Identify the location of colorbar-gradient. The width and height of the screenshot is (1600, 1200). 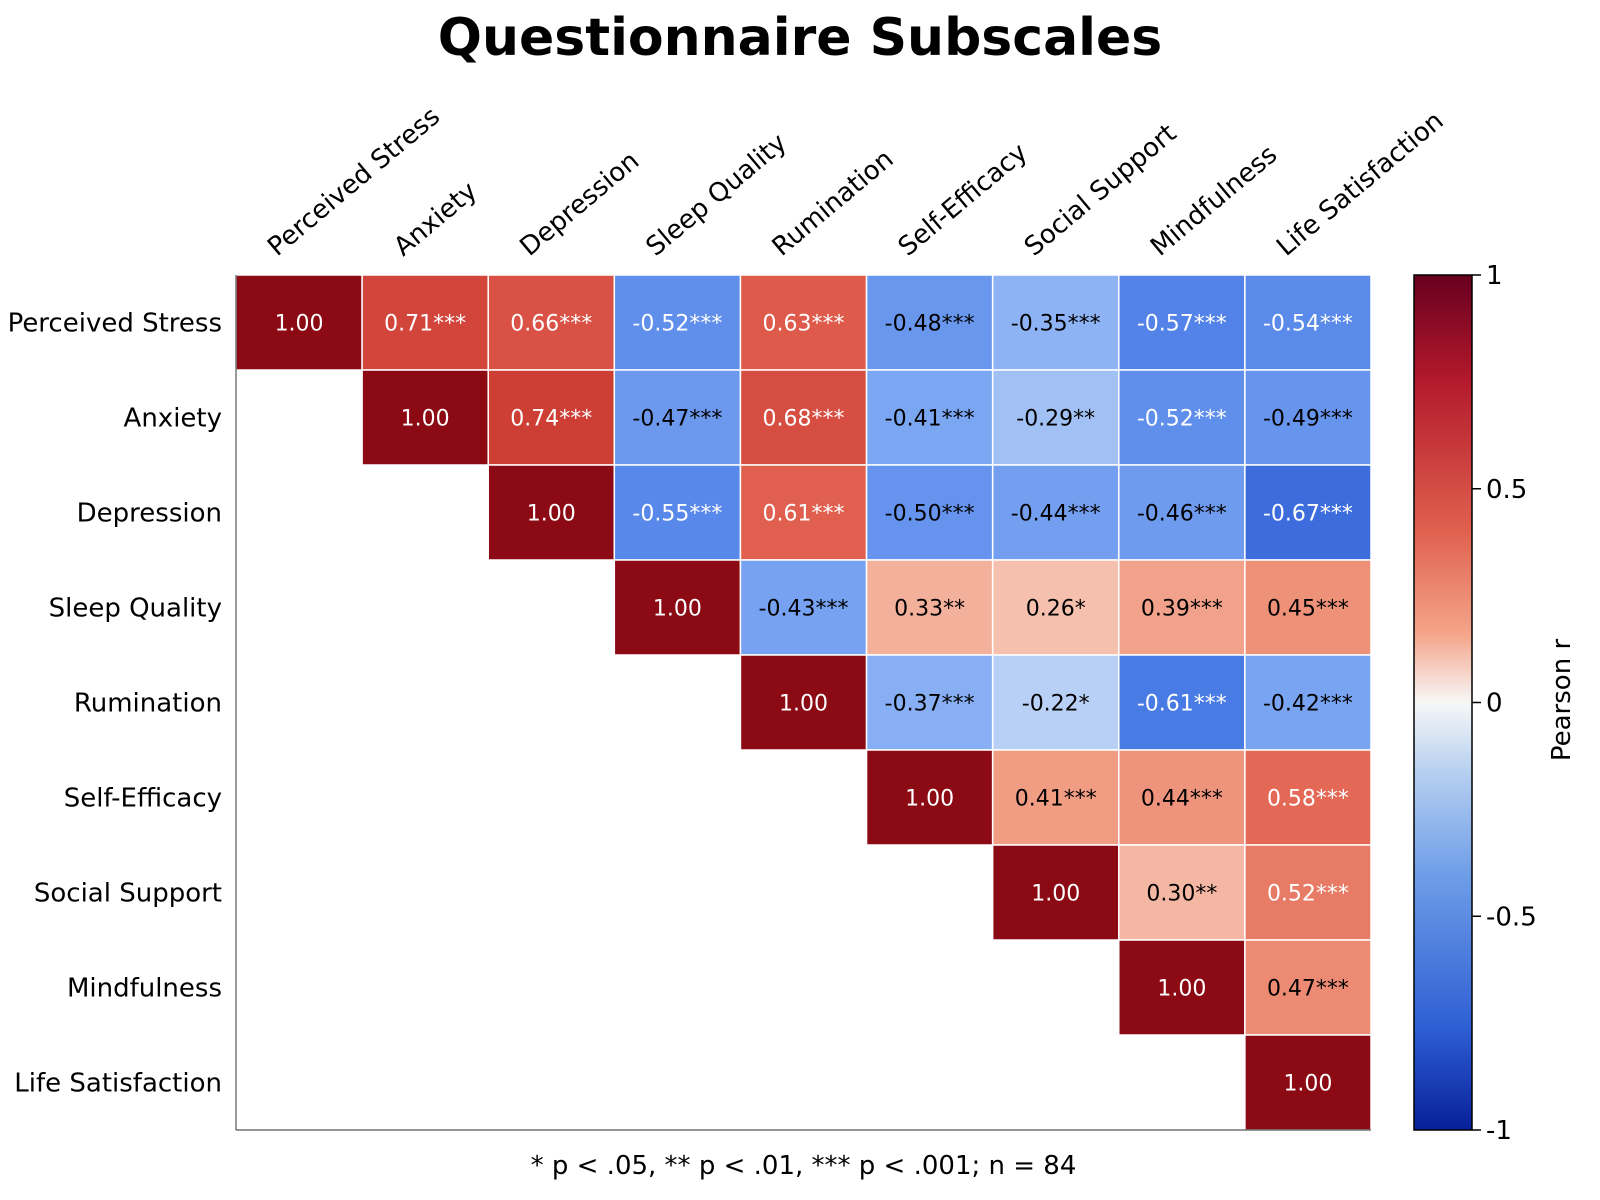
(1443, 702).